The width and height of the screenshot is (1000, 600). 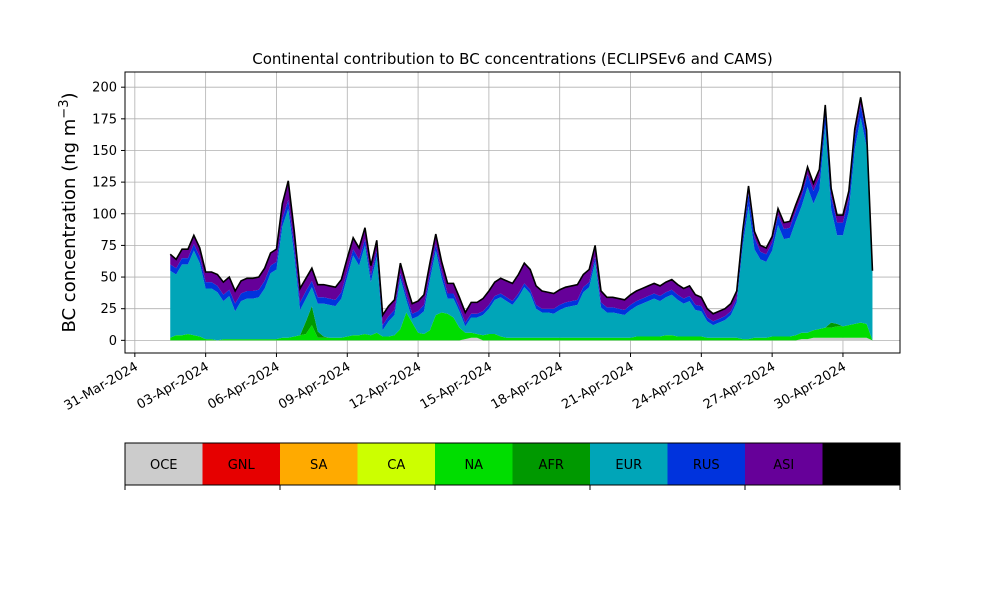 What do you see at coordinates (739, 385) in the screenshot?
I see `x-tick-label: 27-Apr-2024` at bounding box center [739, 385].